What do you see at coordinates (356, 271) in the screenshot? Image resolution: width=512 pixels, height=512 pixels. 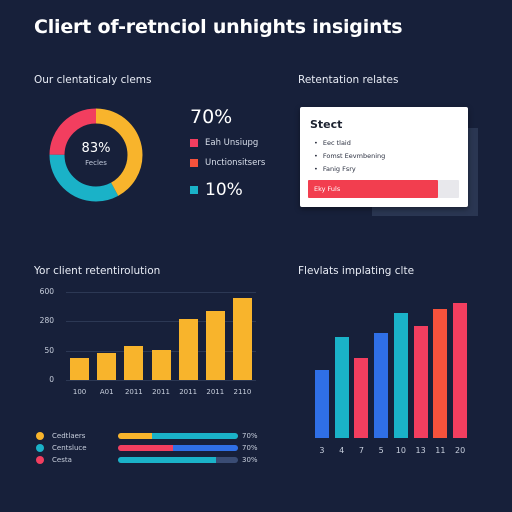 I see `multi-panel-title: Flevlats implating clte` at bounding box center [356, 271].